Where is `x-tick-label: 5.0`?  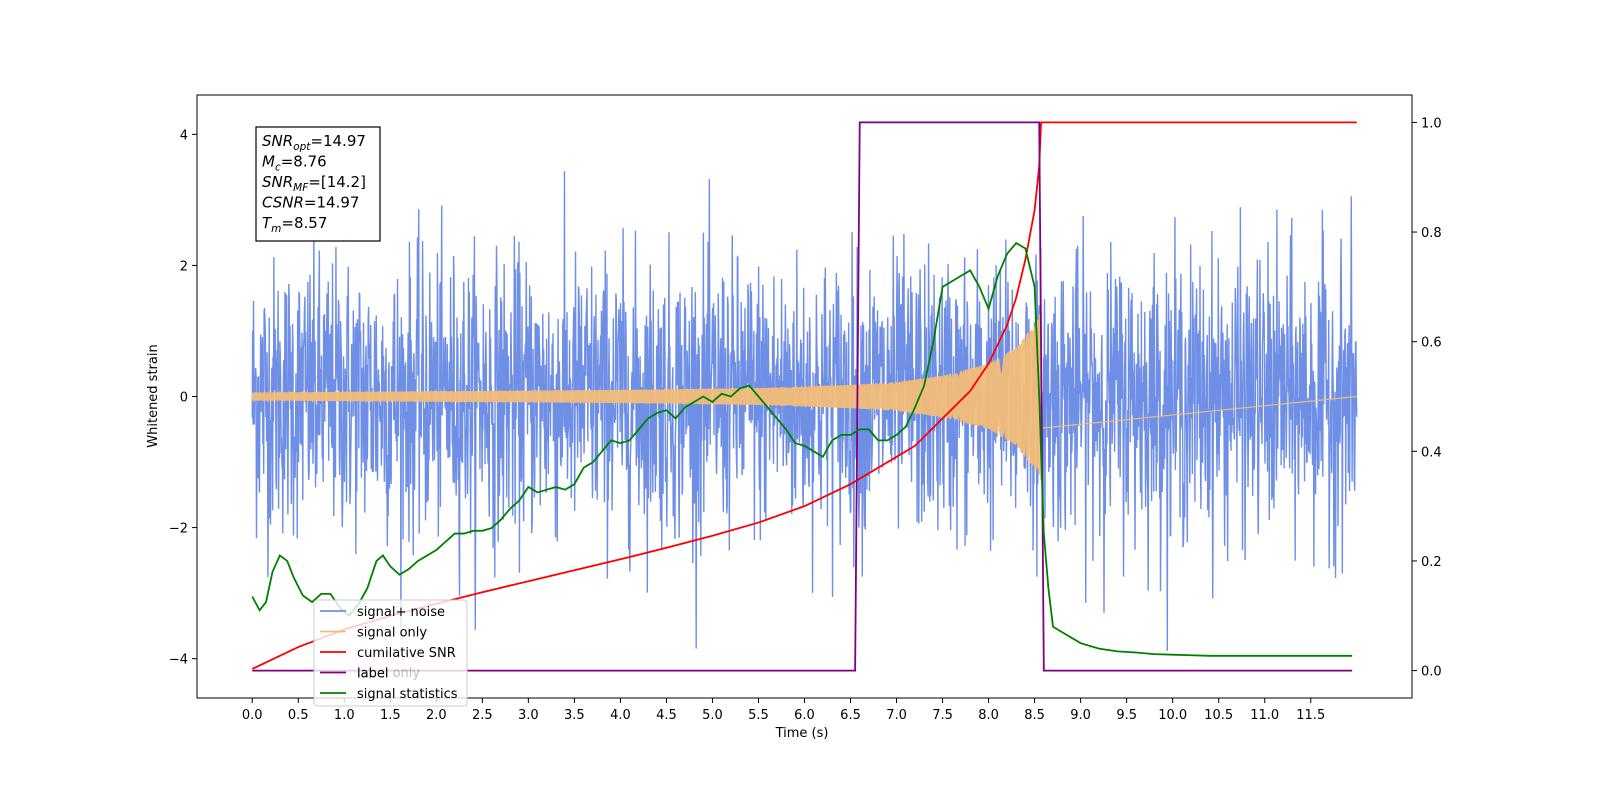
x-tick-label: 5.0 is located at coordinates (712, 715).